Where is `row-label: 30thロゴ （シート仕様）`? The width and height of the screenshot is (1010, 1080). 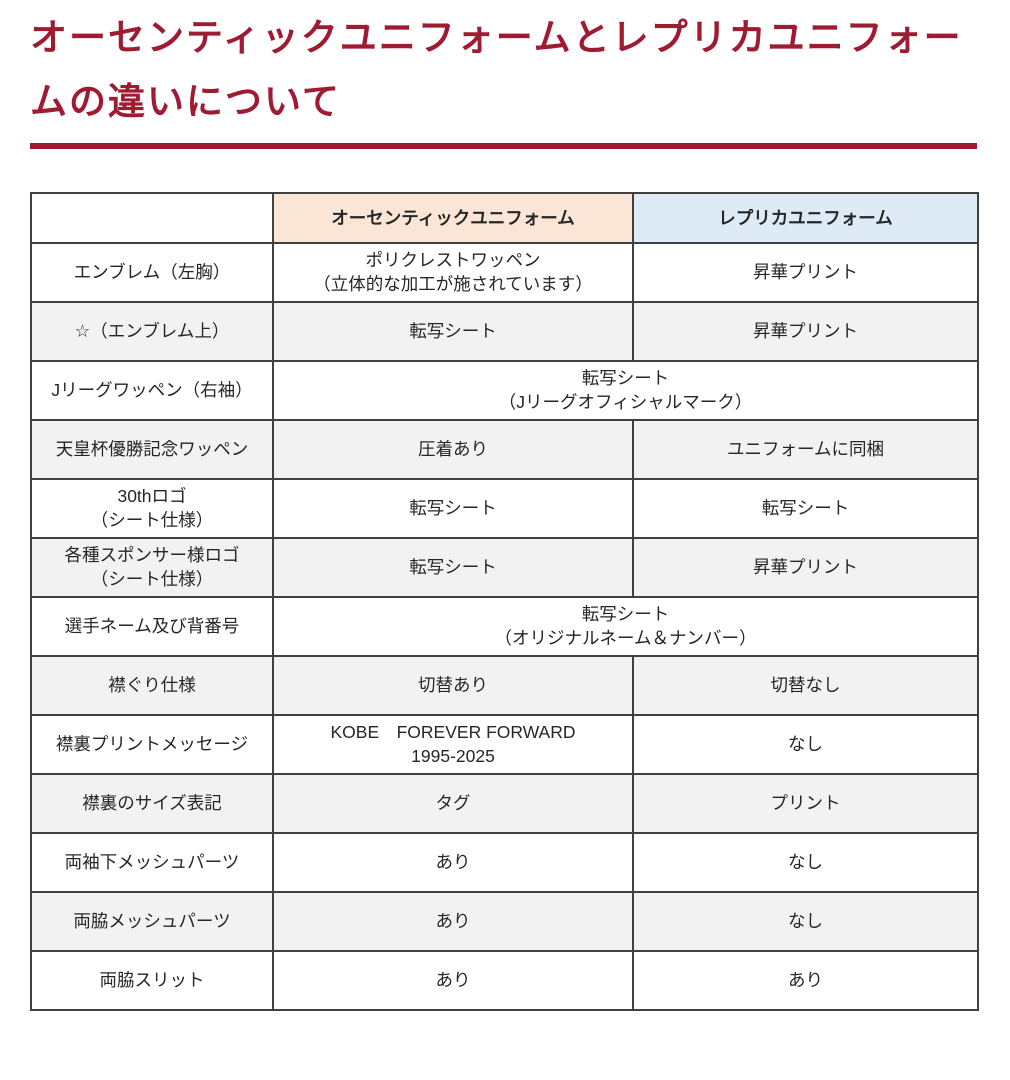
row-label: 30thロゴ （シート仕様） is located at coordinates (152, 508).